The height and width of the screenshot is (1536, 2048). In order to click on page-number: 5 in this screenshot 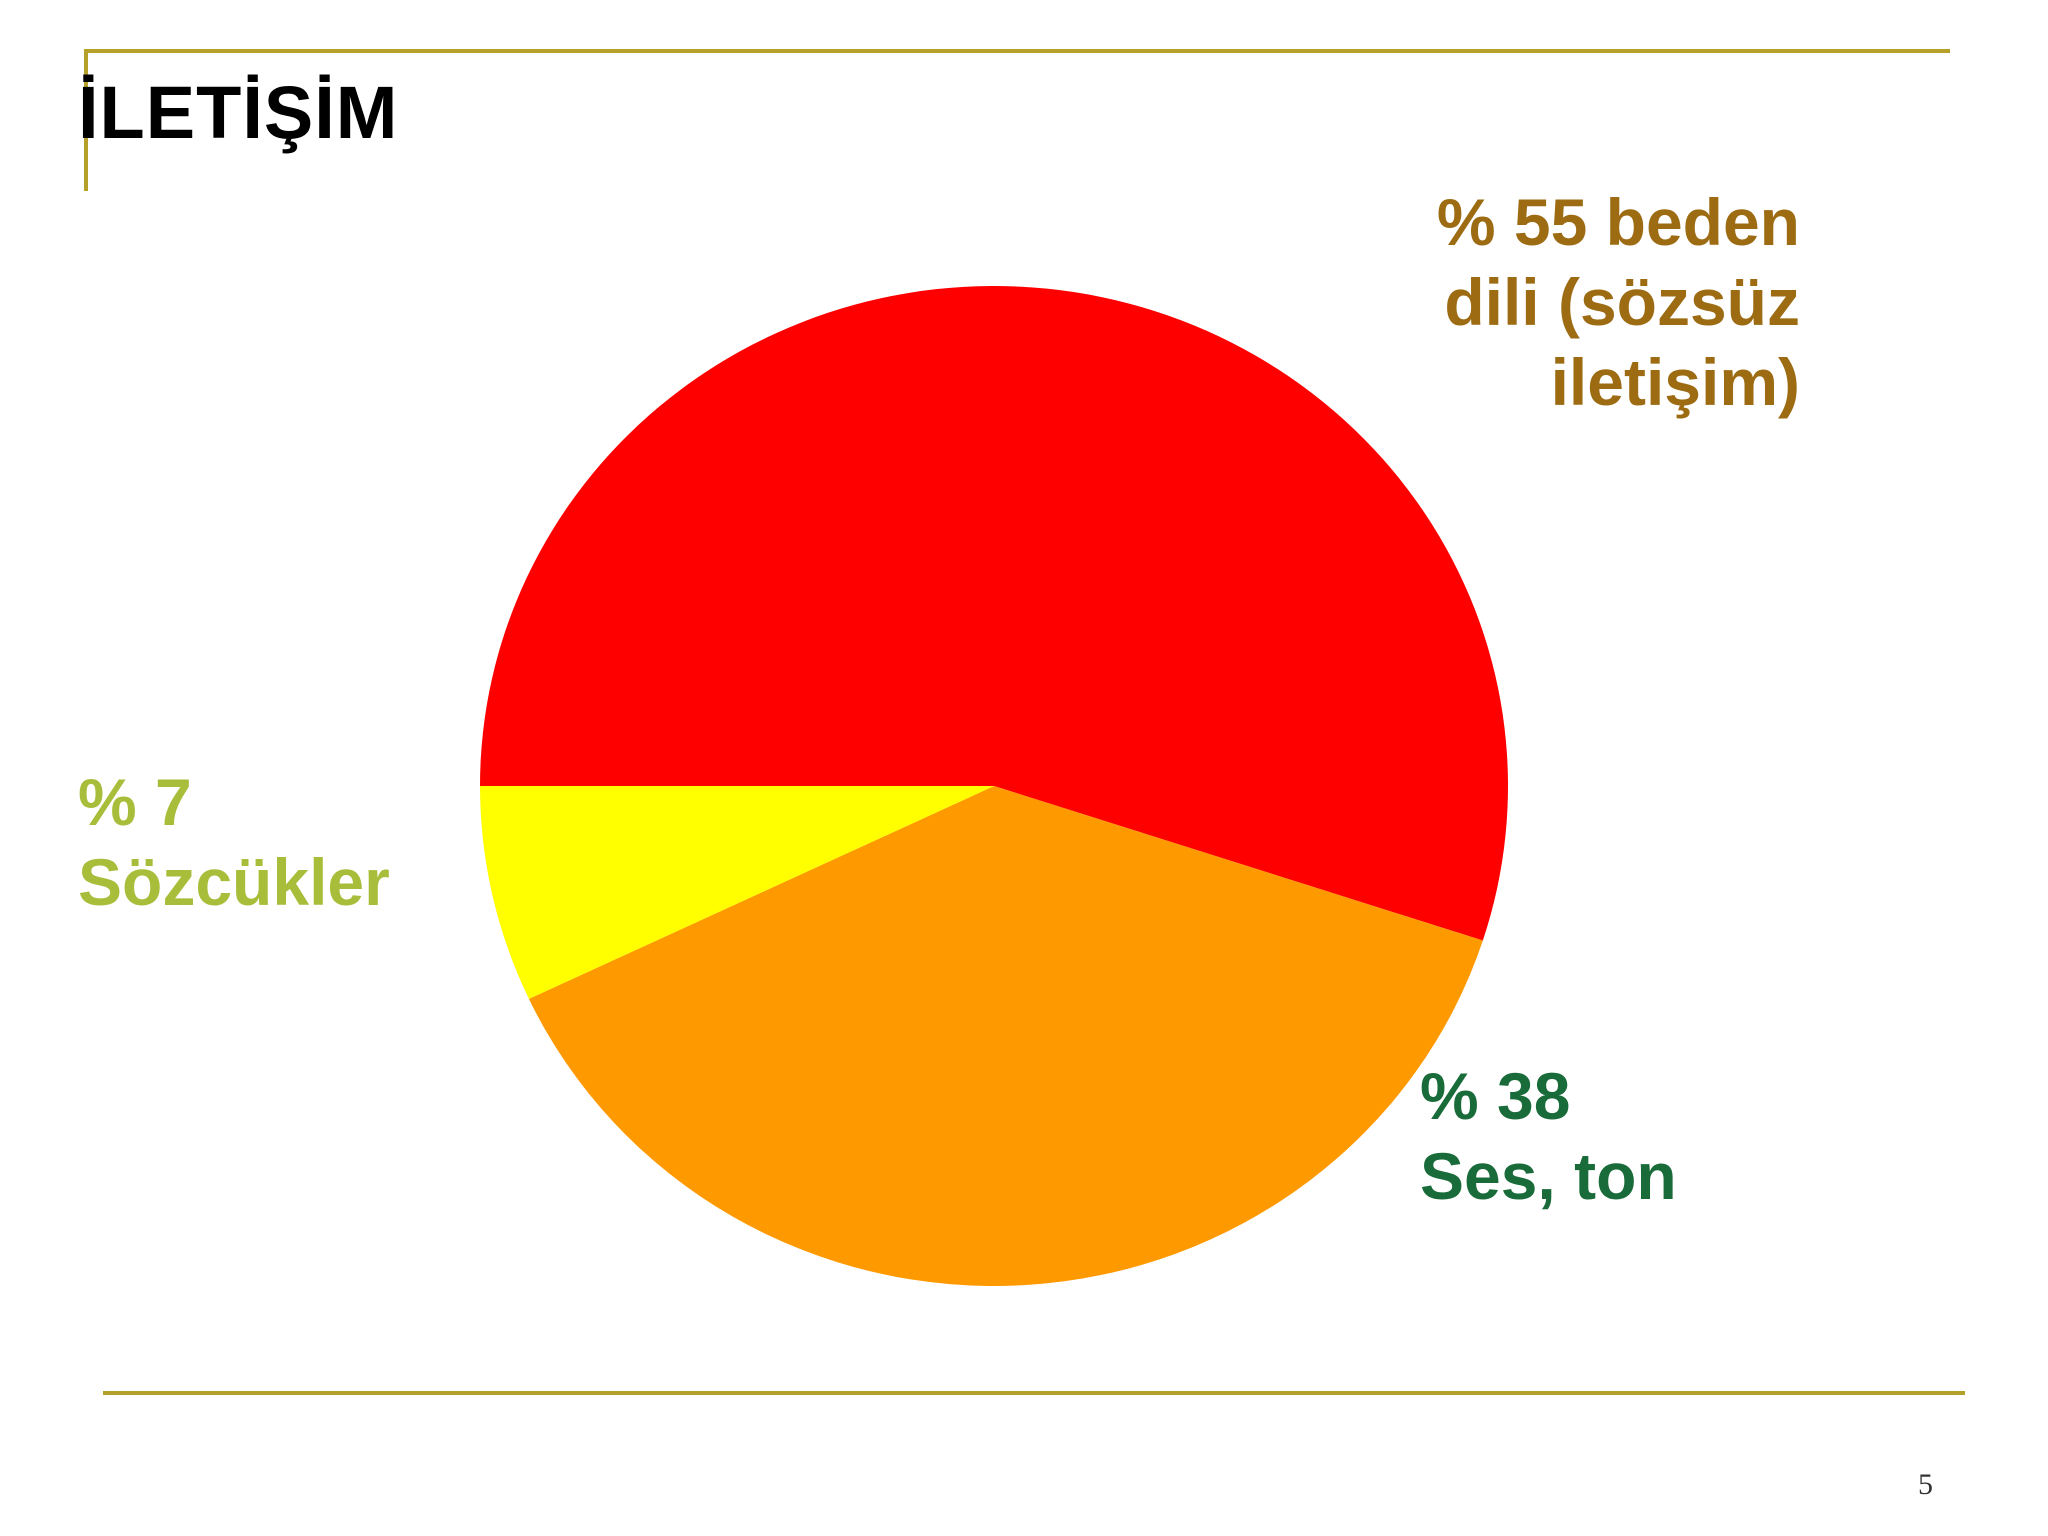, I will do `click(1925, 1484)`.